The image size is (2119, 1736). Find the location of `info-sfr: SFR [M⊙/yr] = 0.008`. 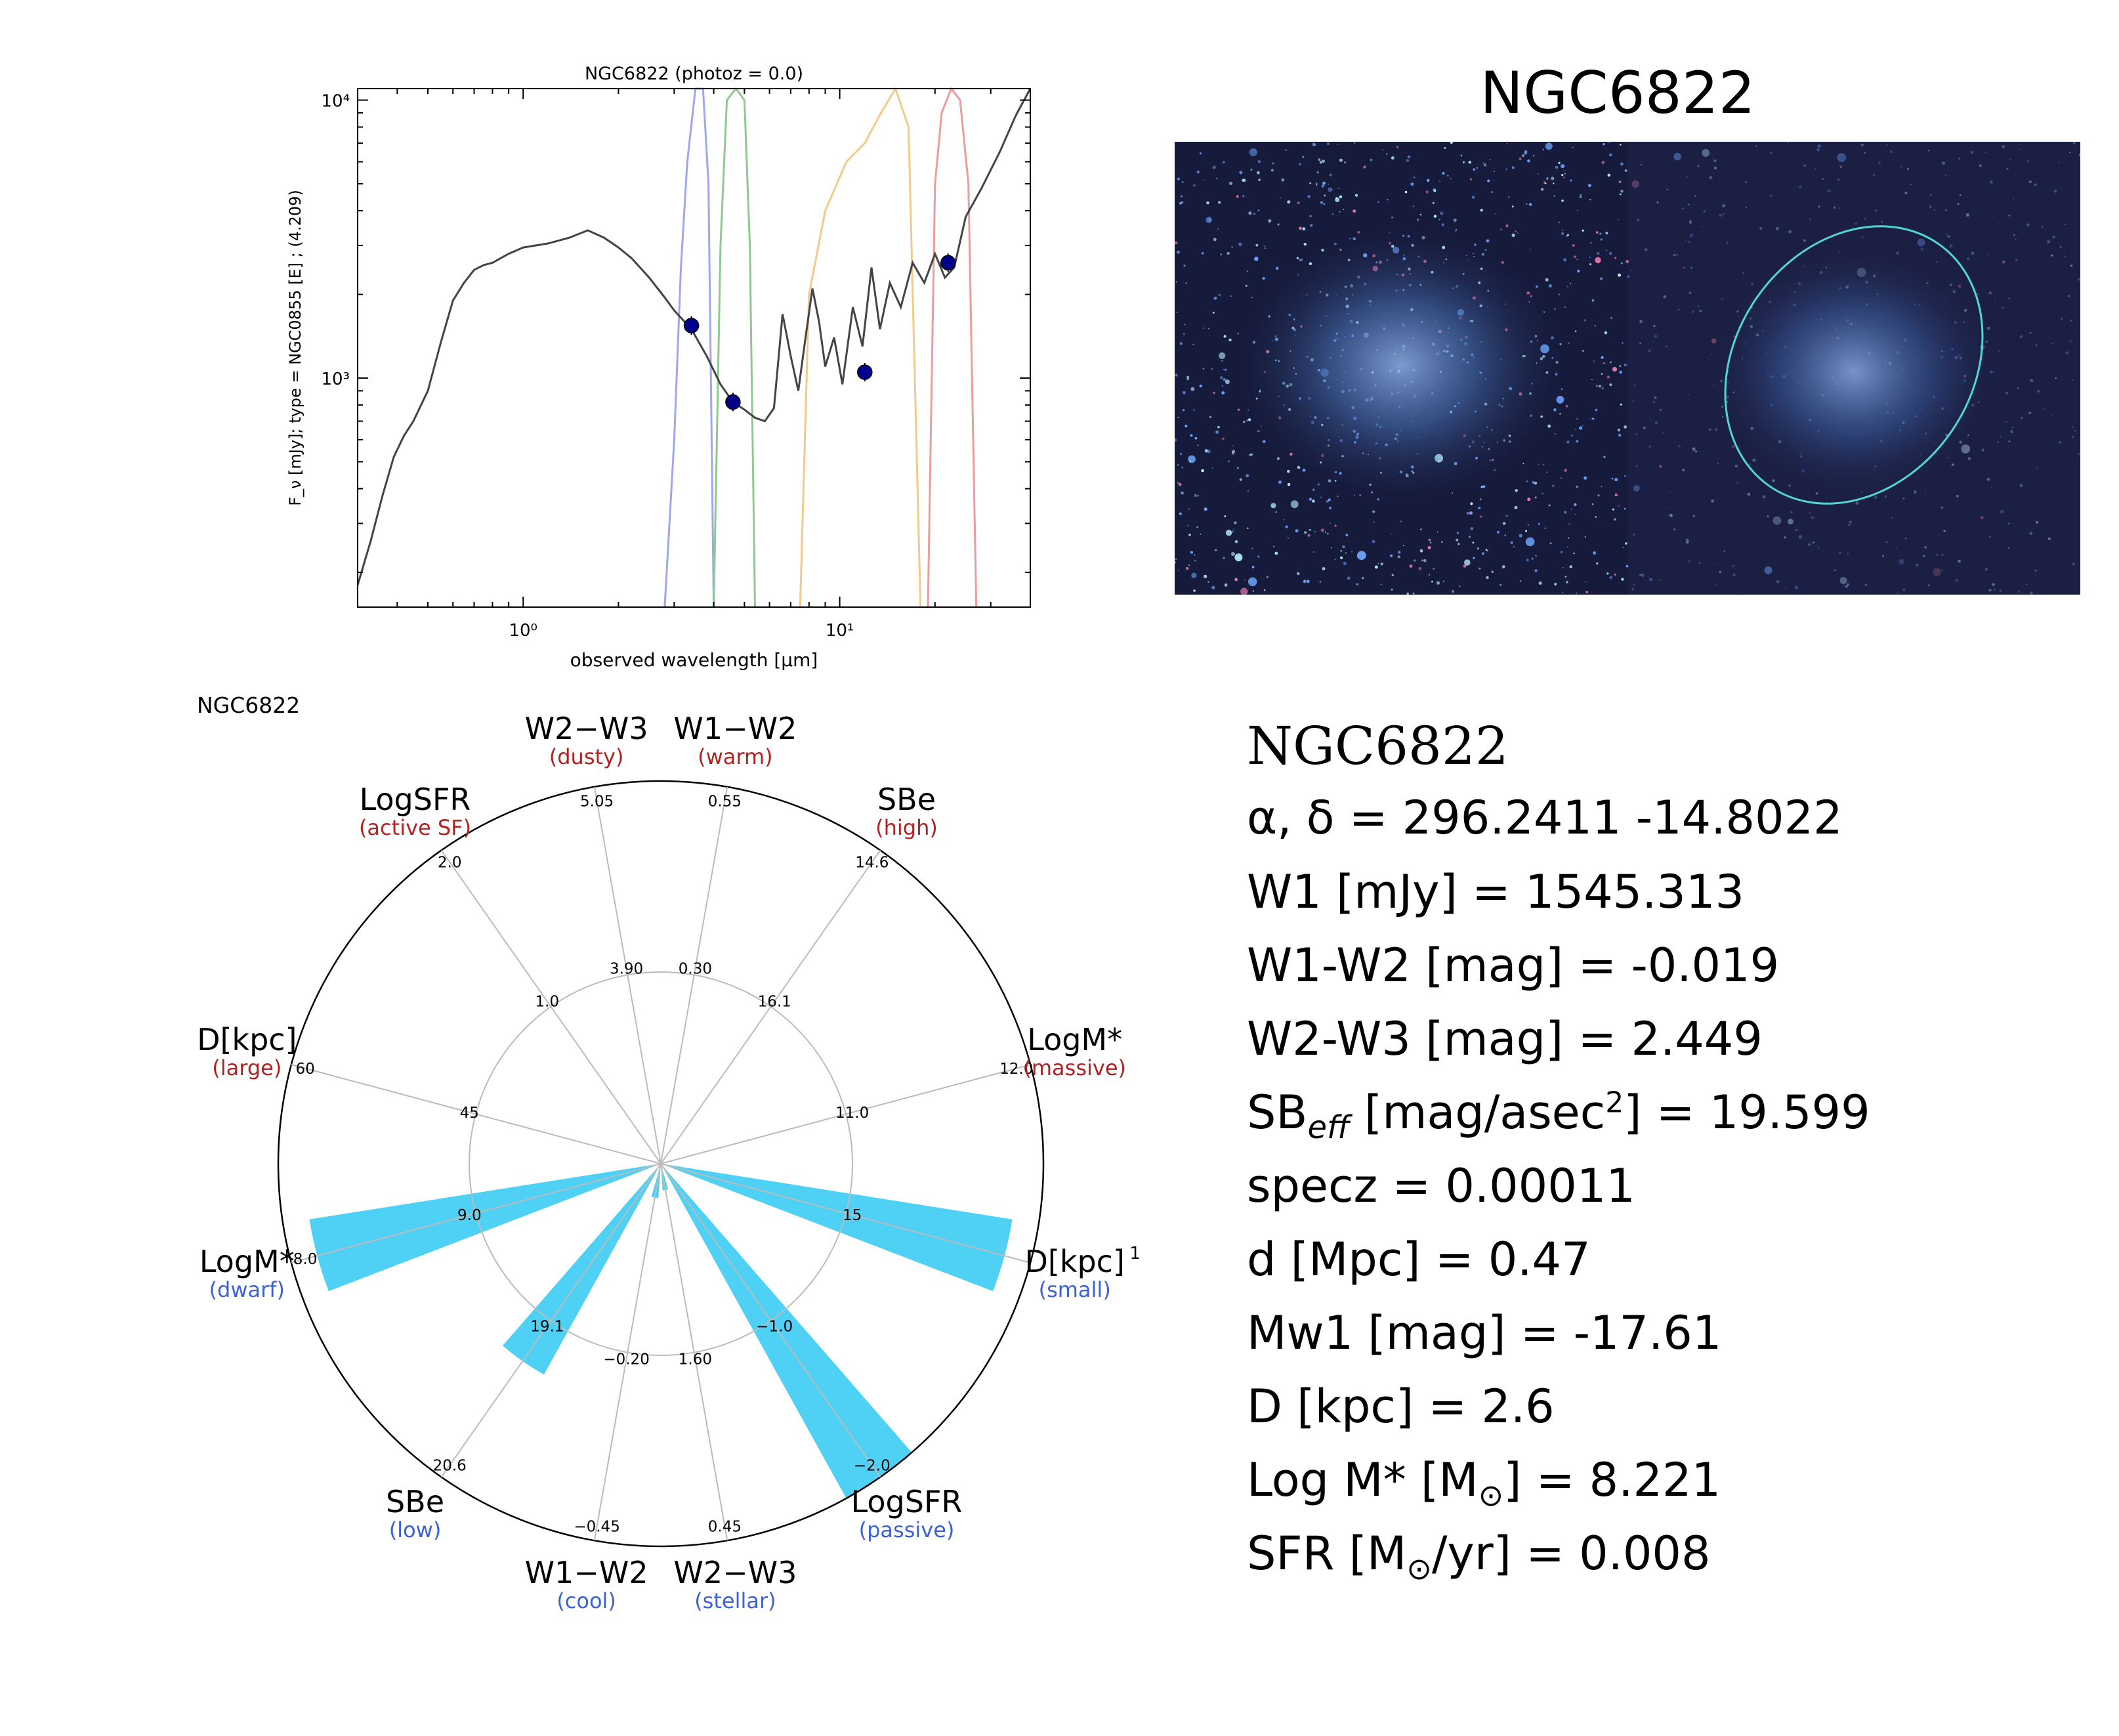

info-sfr: SFR [M⊙/yr] = 0.008 is located at coordinates (1479, 1556).